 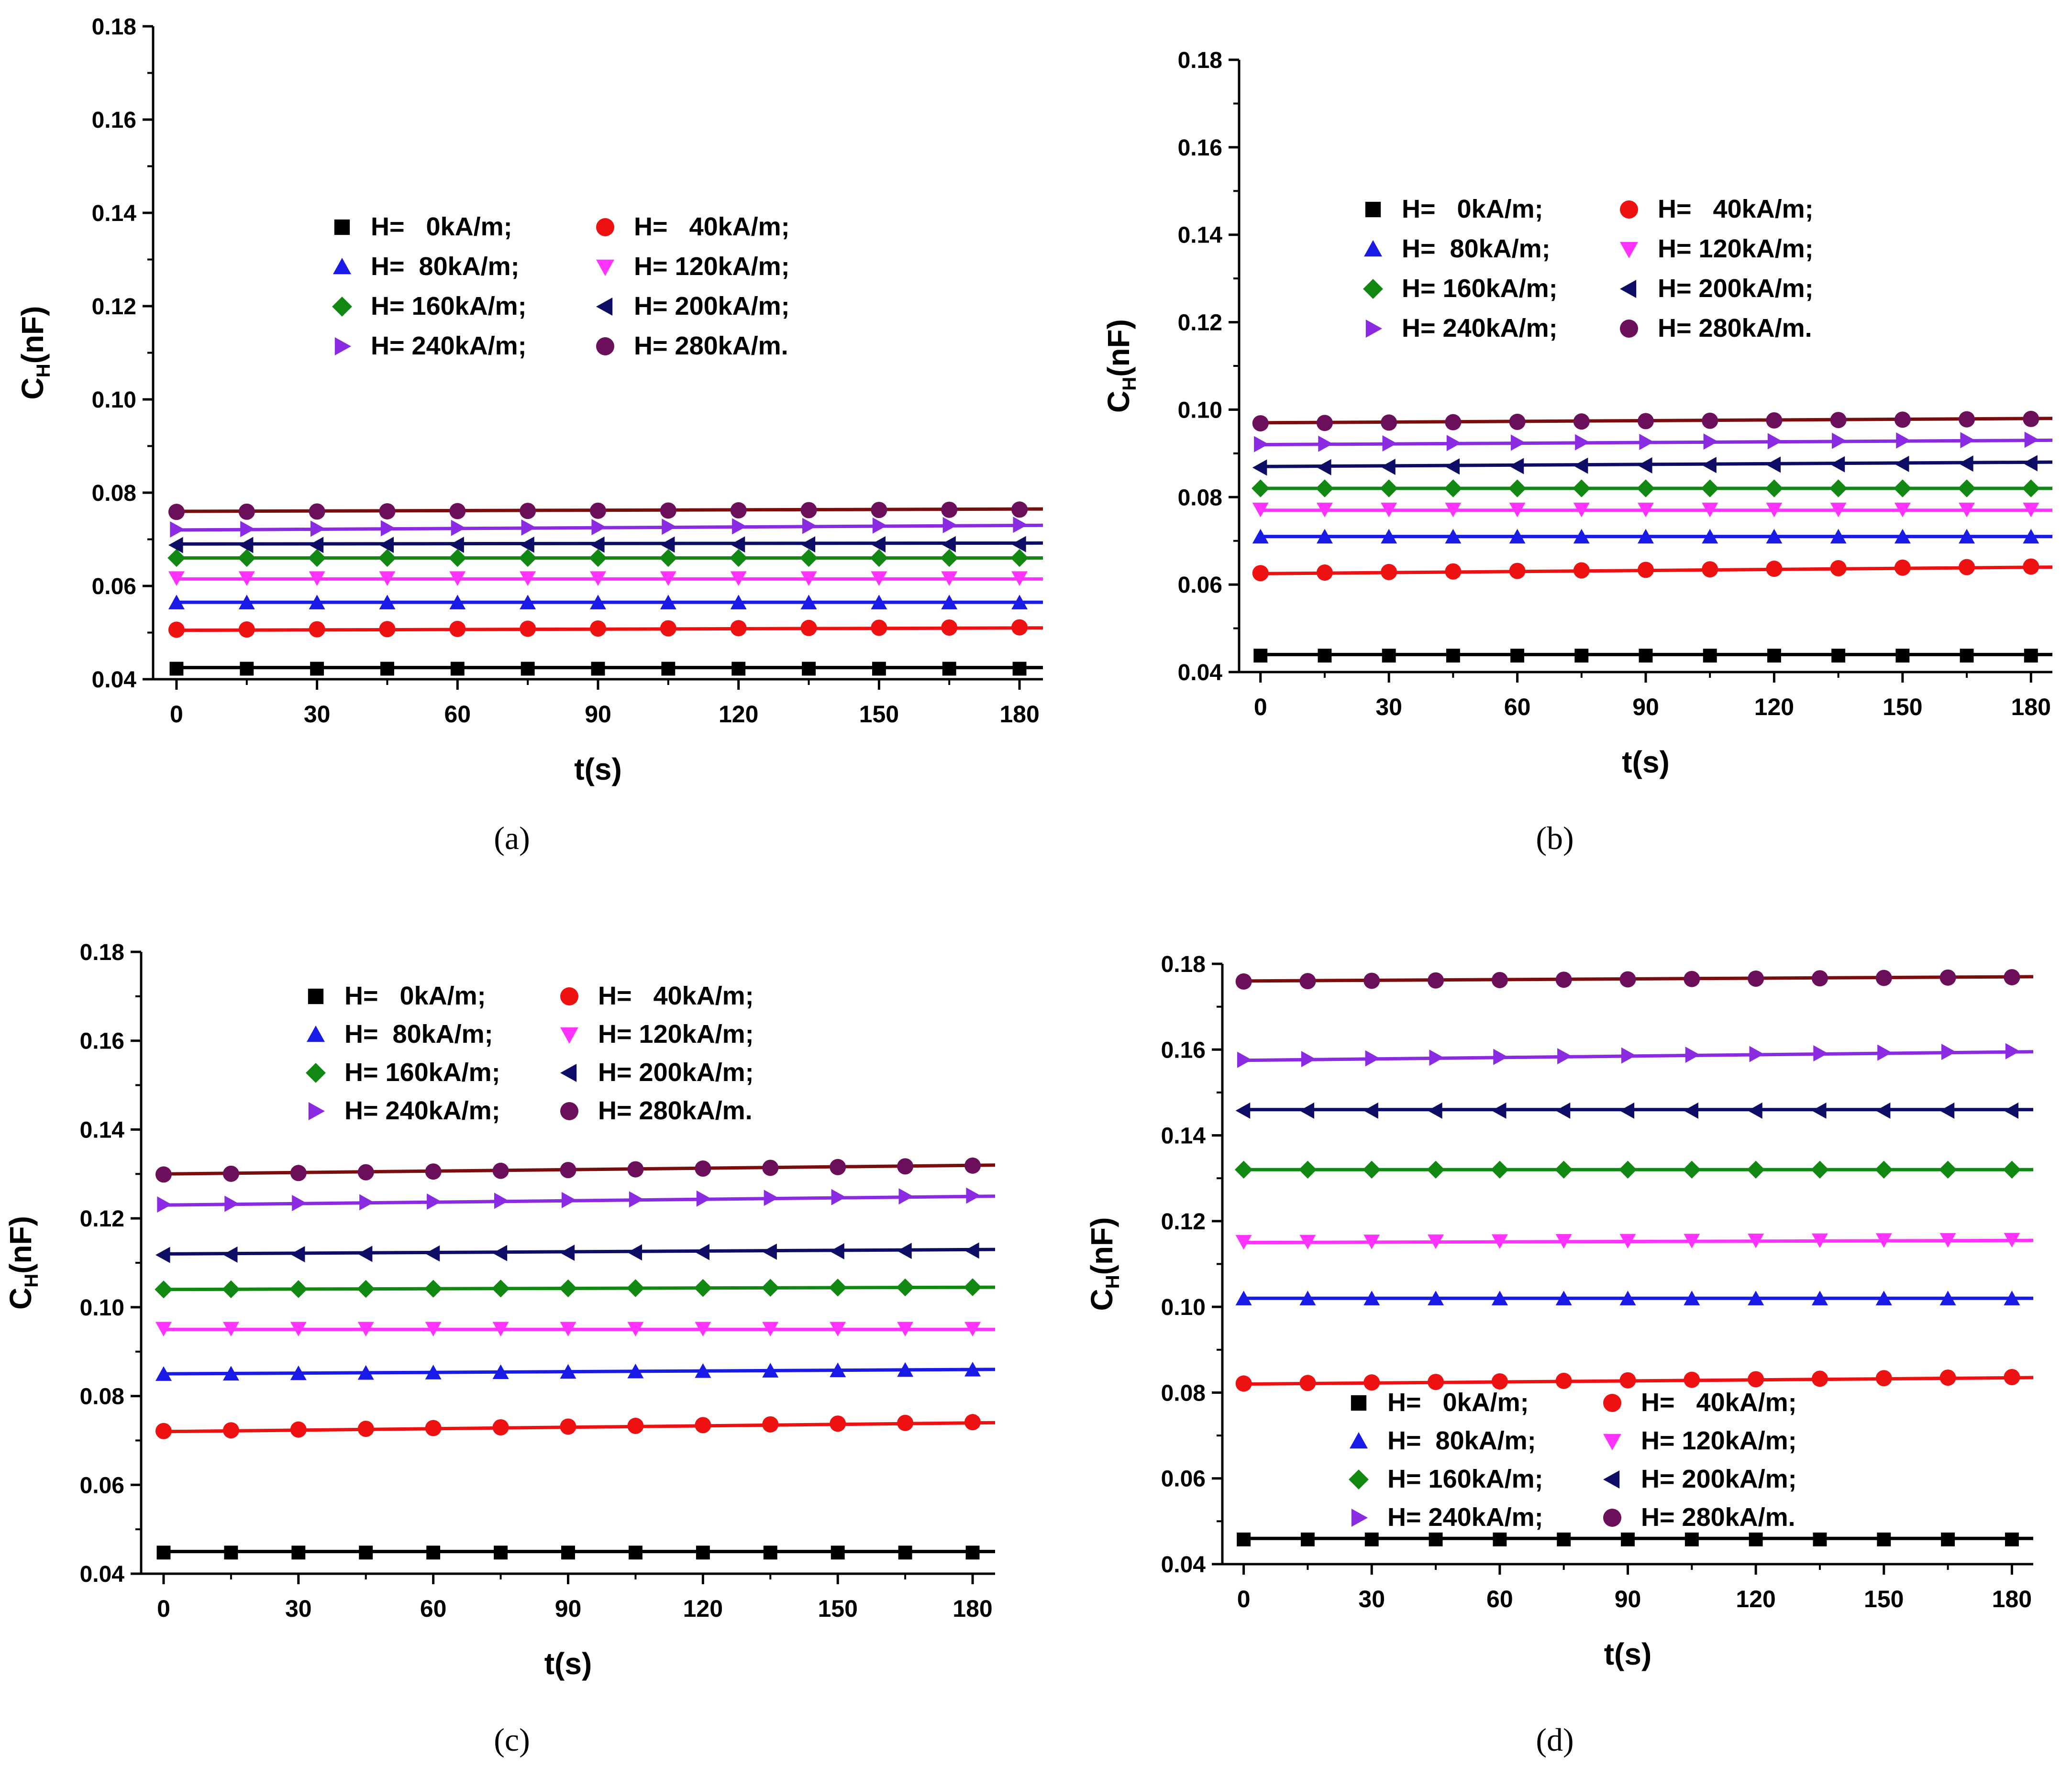 What do you see at coordinates (1480, 328) in the screenshot?
I see `legend-label: H= 240kA/m;` at bounding box center [1480, 328].